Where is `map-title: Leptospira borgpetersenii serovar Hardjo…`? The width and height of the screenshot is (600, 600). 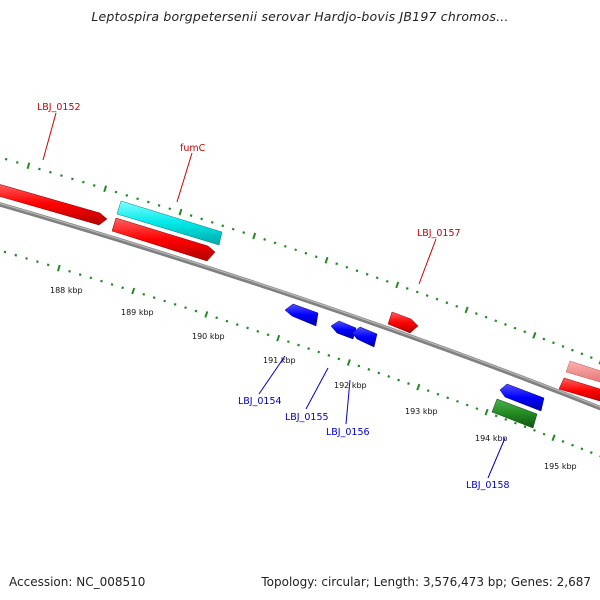 map-title: Leptospira borgpetersenii serovar Hardjo… is located at coordinates (300, 16).